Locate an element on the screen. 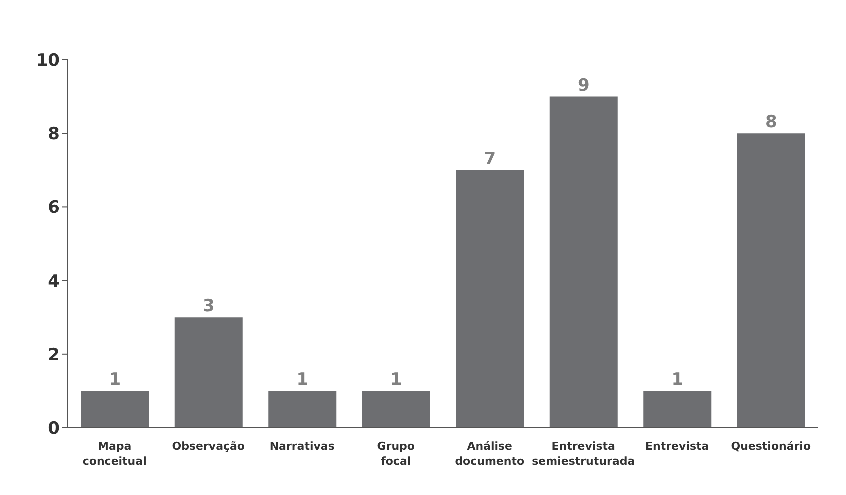 This screenshot has height=495, width=846. x-tick-label: Narrativas is located at coordinates (303, 446).